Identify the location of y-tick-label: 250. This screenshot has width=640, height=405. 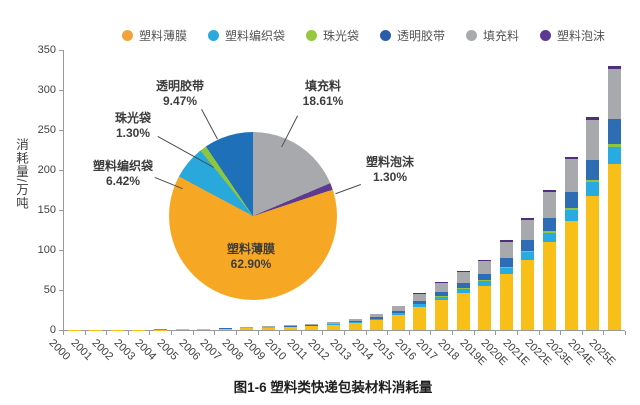
(46, 130).